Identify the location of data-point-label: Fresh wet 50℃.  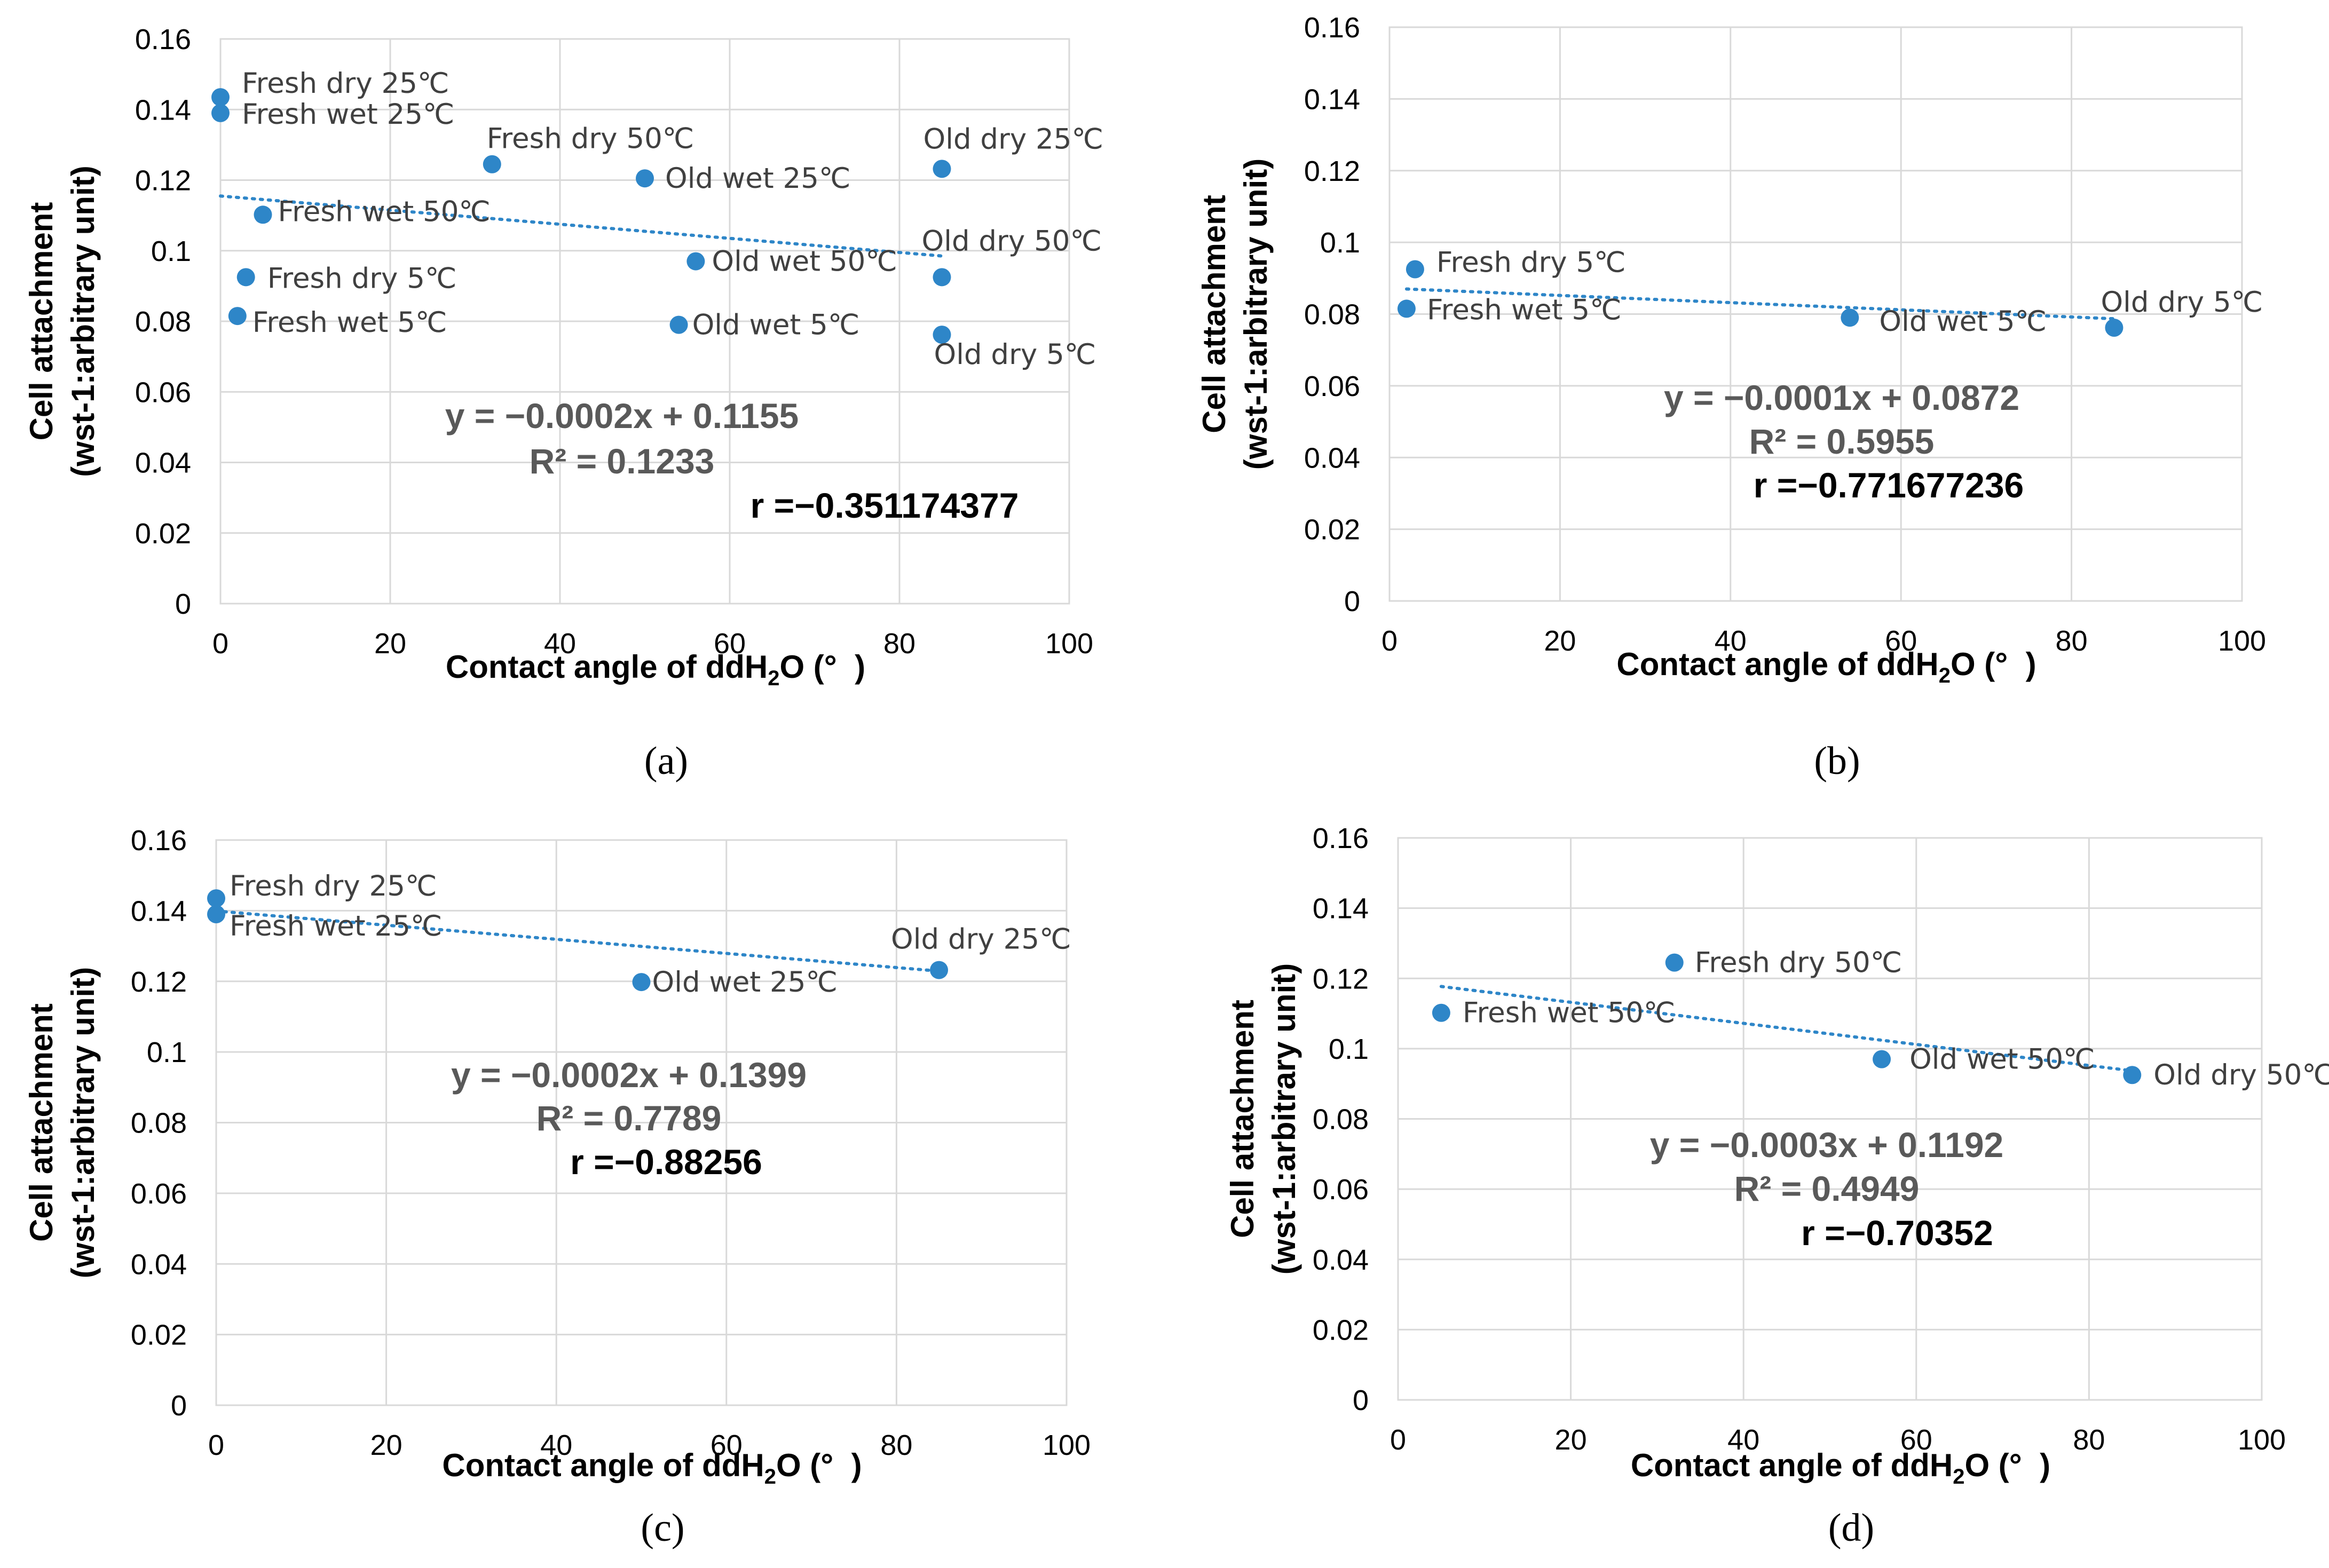
(384, 211).